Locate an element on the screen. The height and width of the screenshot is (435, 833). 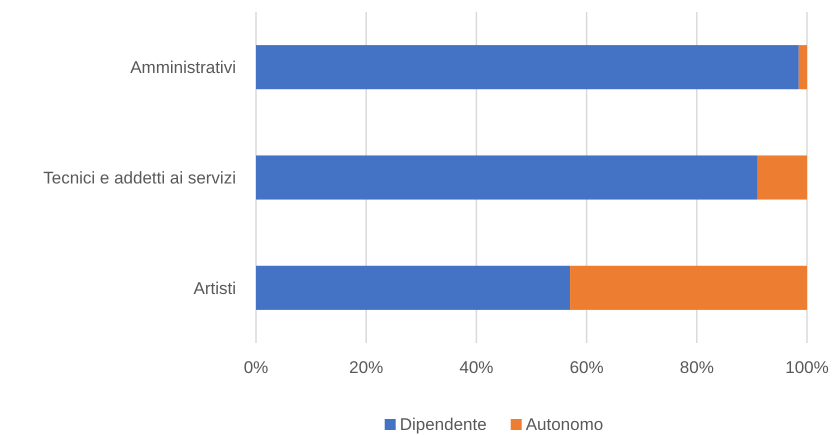
x-tick-label: 100% is located at coordinates (807, 367).